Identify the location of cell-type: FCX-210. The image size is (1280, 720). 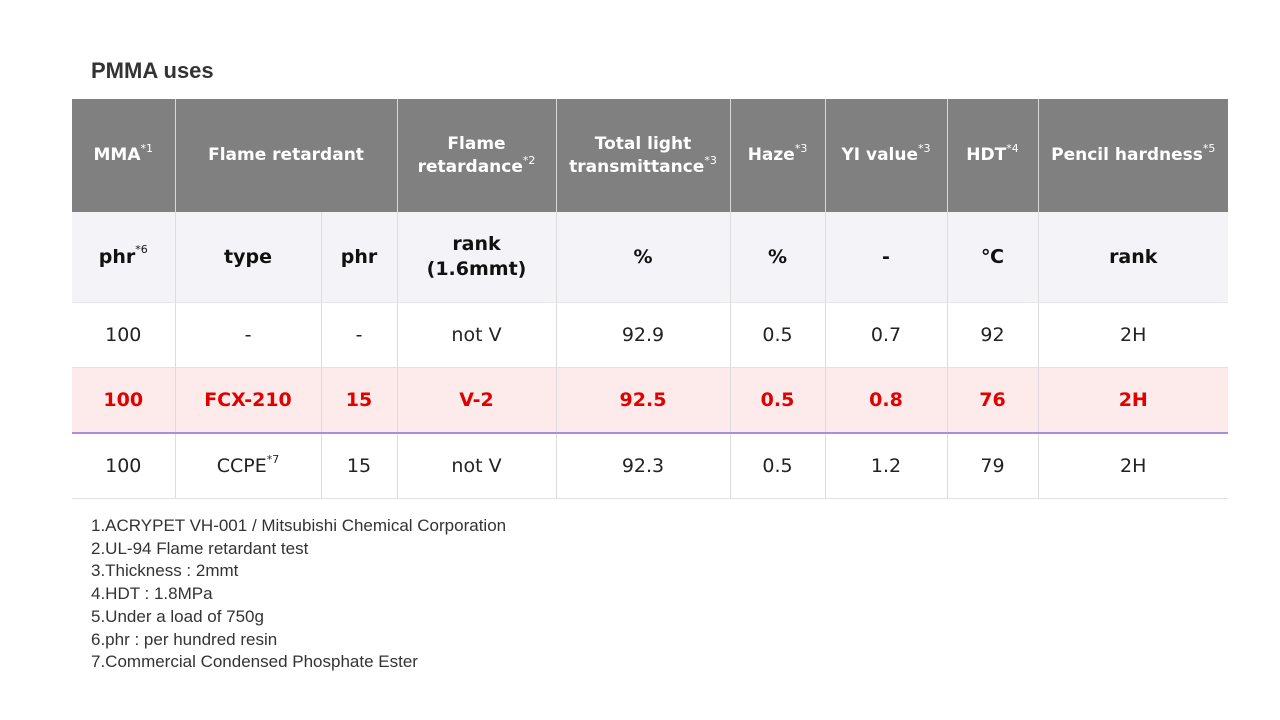
(248, 400).